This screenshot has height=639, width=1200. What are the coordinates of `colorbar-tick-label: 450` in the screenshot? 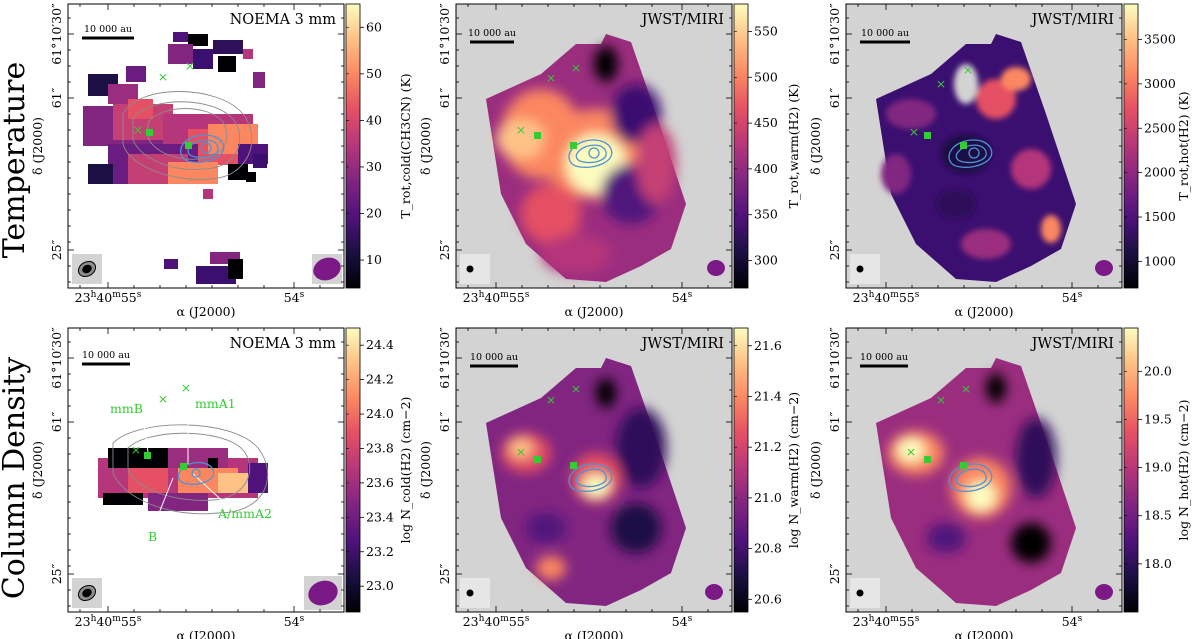 It's located at (766, 122).